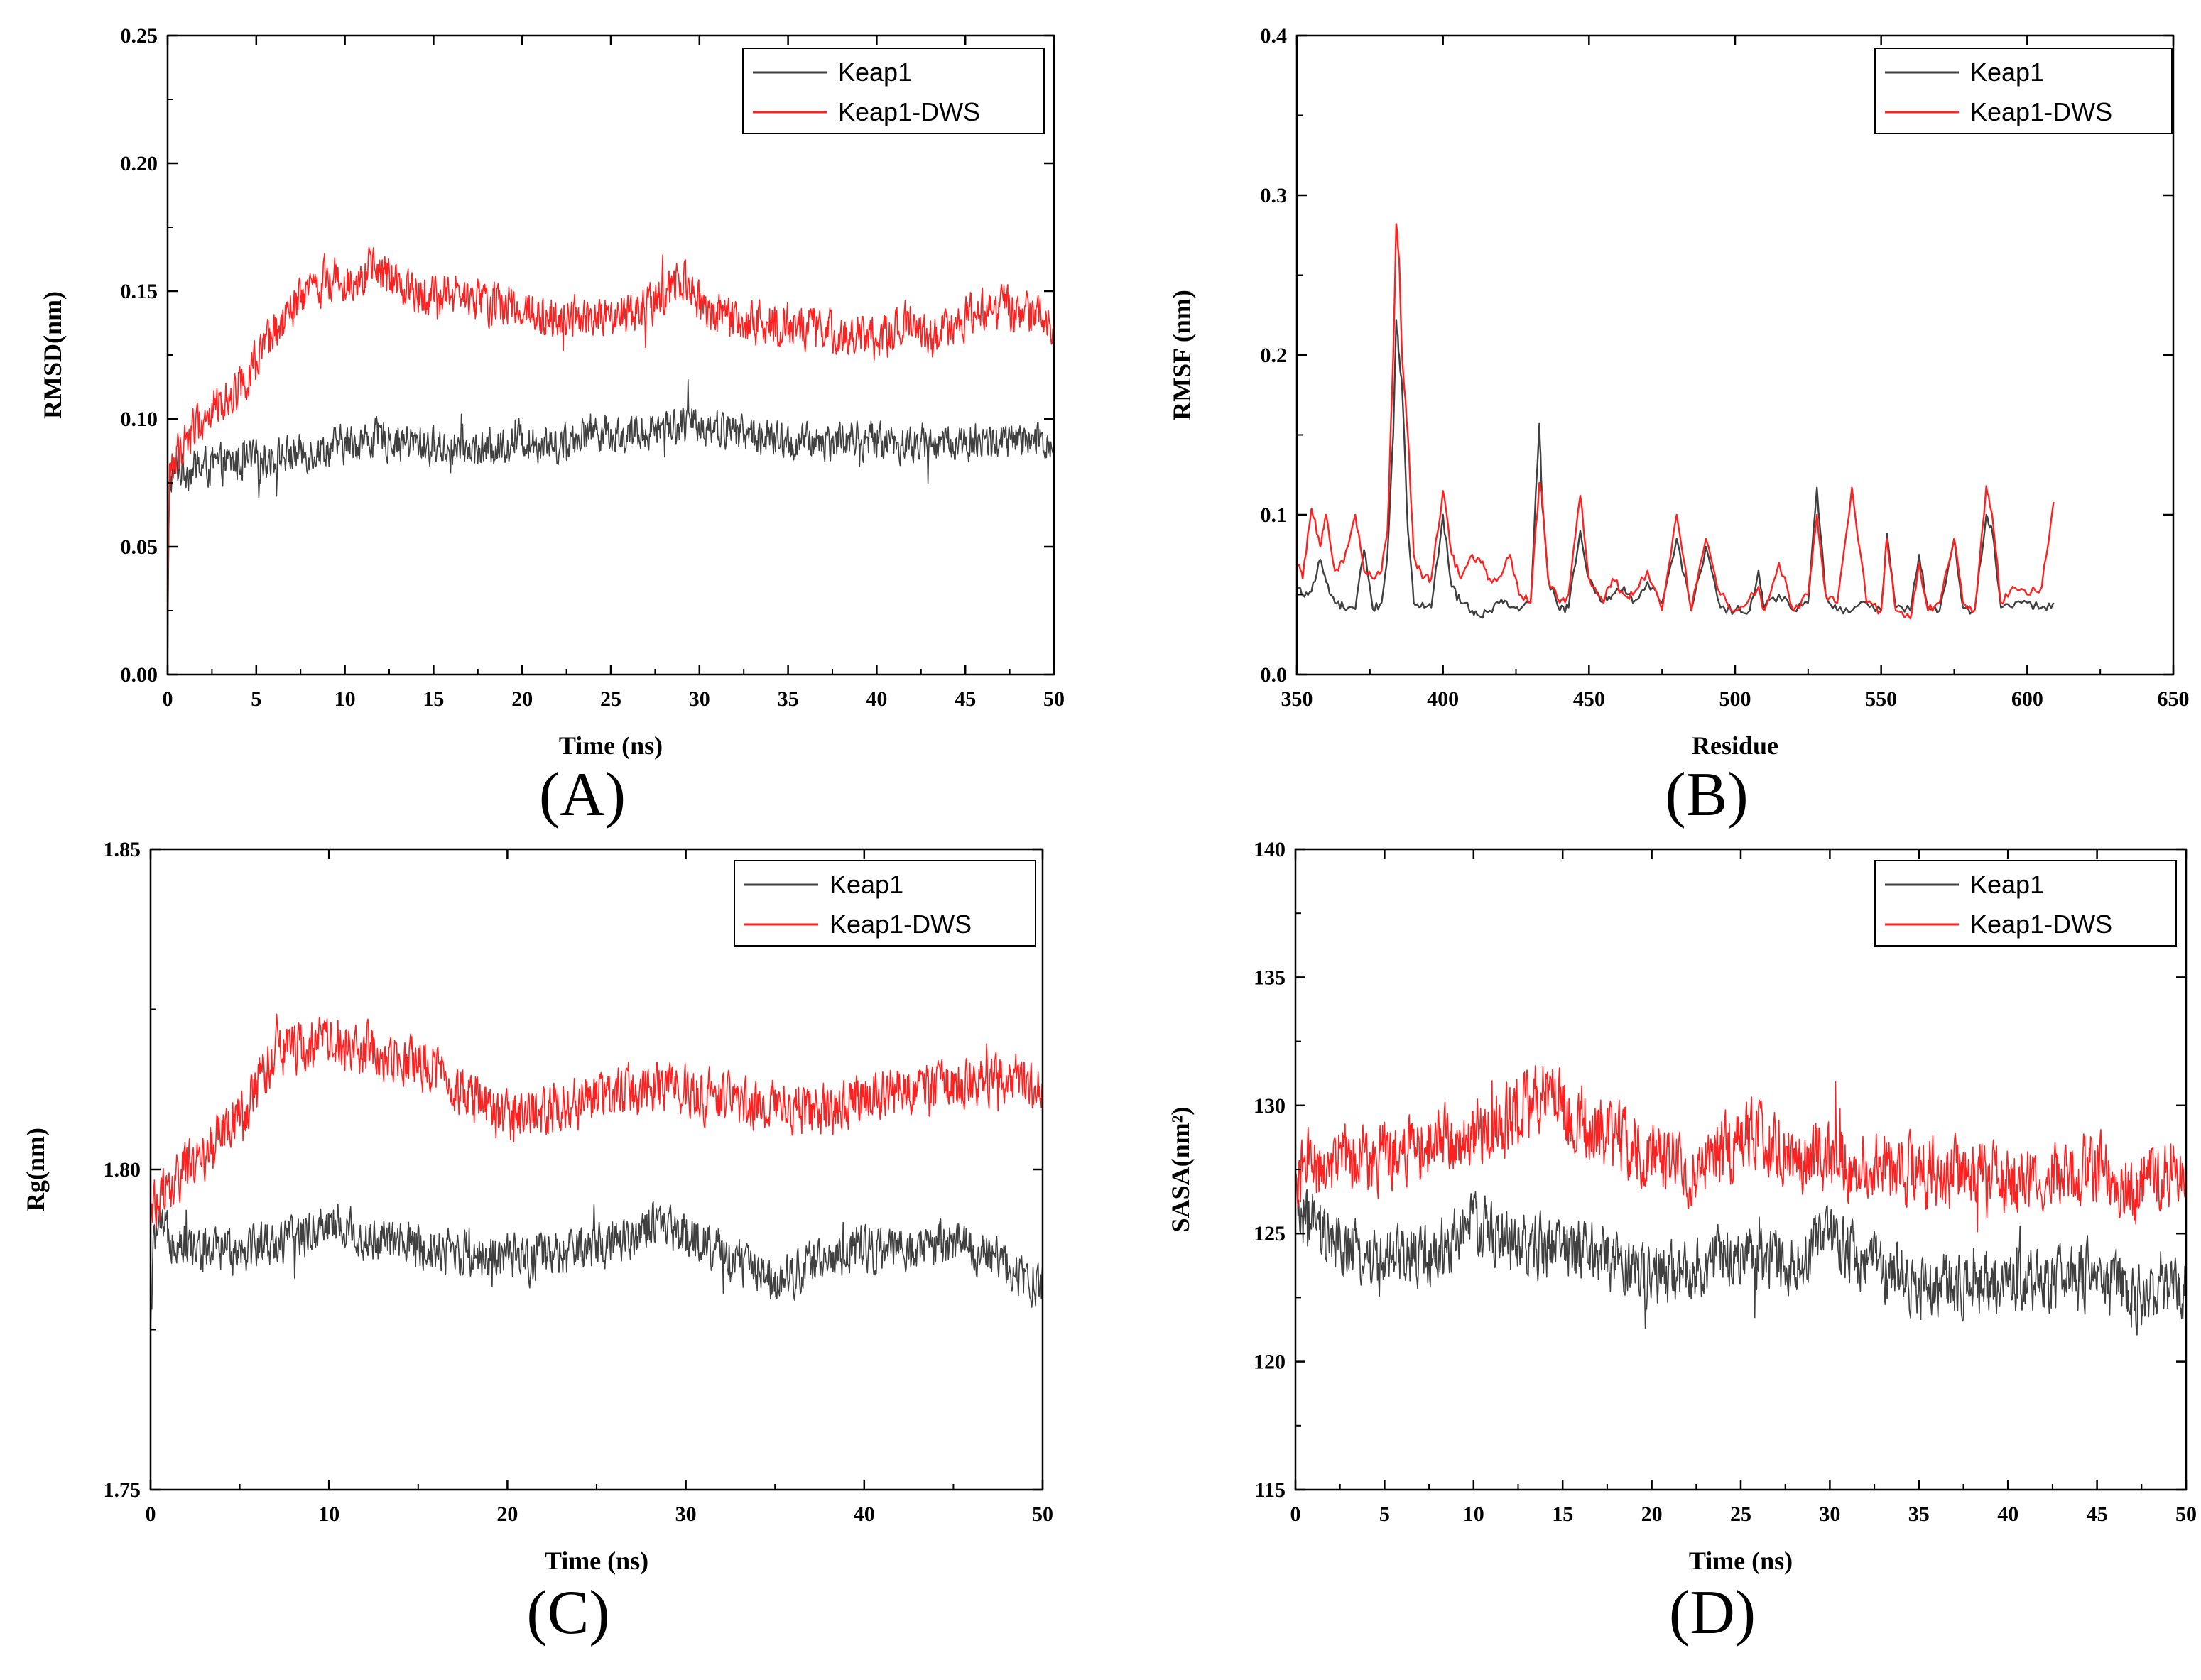 This screenshot has width=2201, height=1680. What do you see at coordinates (140, 36) in the screenshot?
I see `y-tick-label: 0.25` at bounding box center [140, 36].